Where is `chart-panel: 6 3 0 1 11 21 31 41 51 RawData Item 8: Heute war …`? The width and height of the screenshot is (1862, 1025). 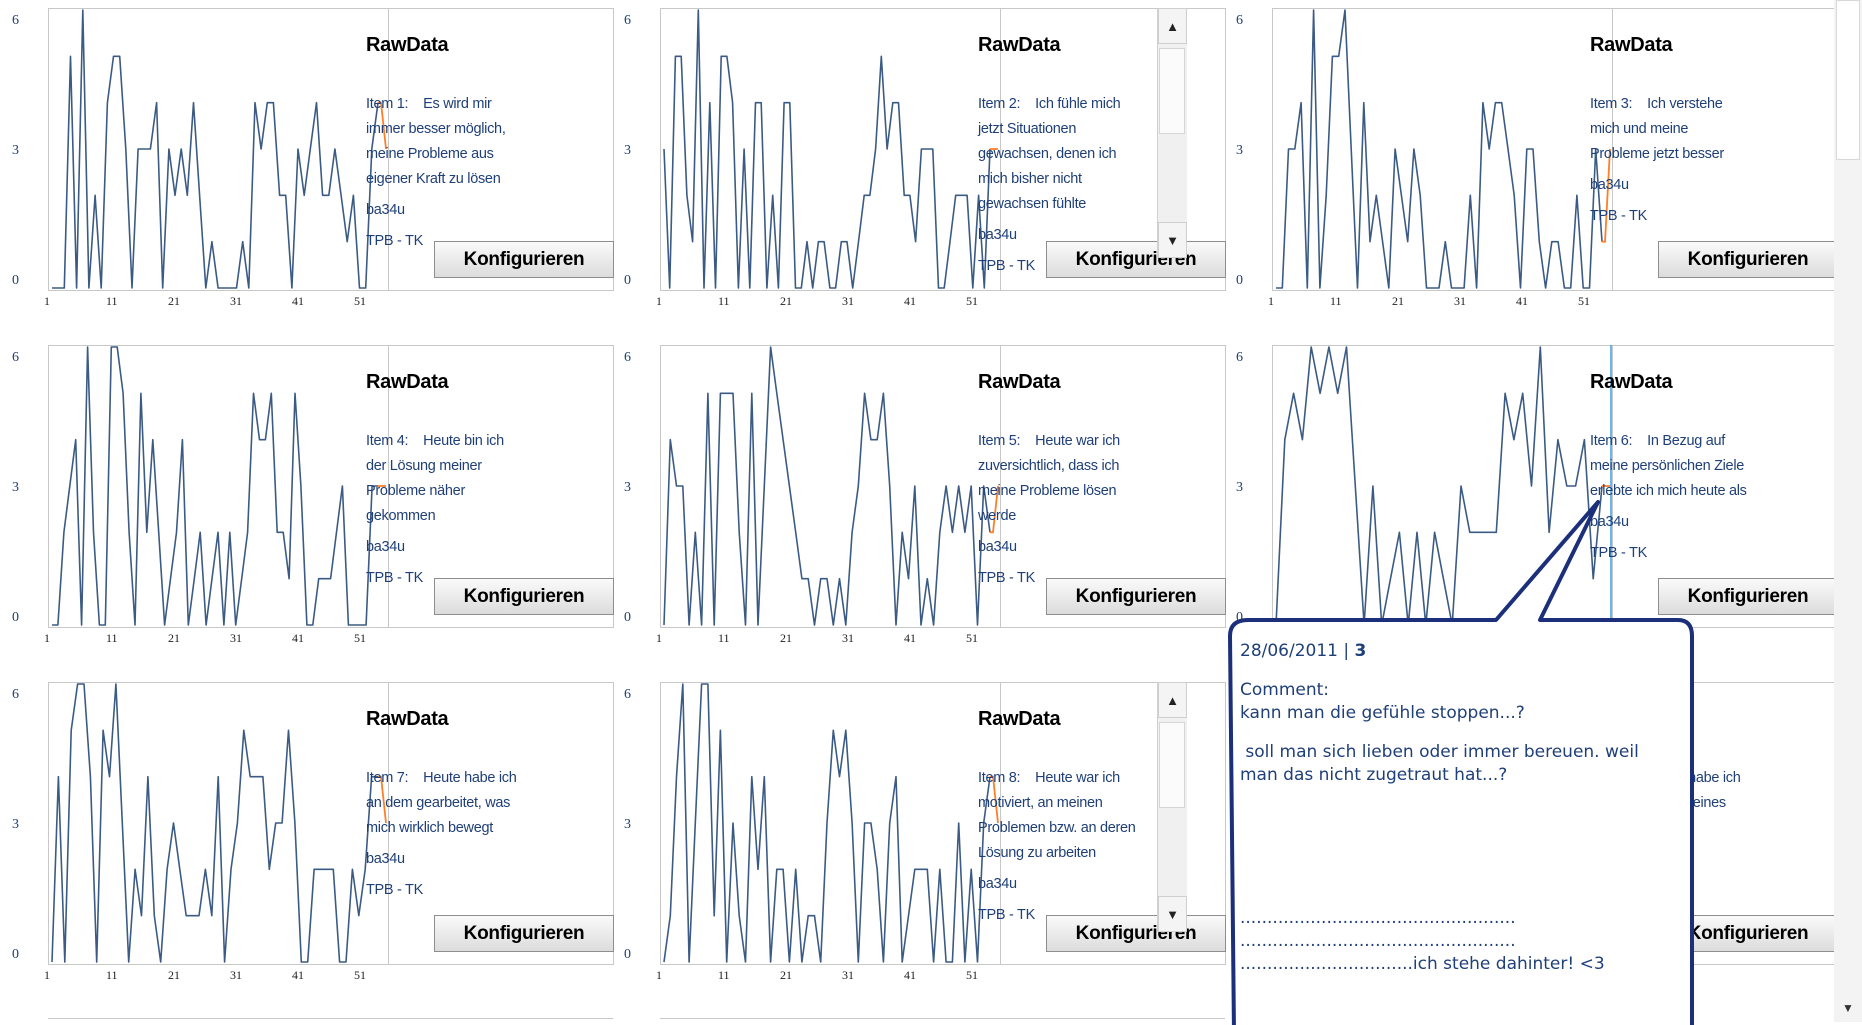
chart-panel: 6 3 0 1 11 21 31 41 51 RawData Item 8: Heute war … is located at coordinates (927, 830).